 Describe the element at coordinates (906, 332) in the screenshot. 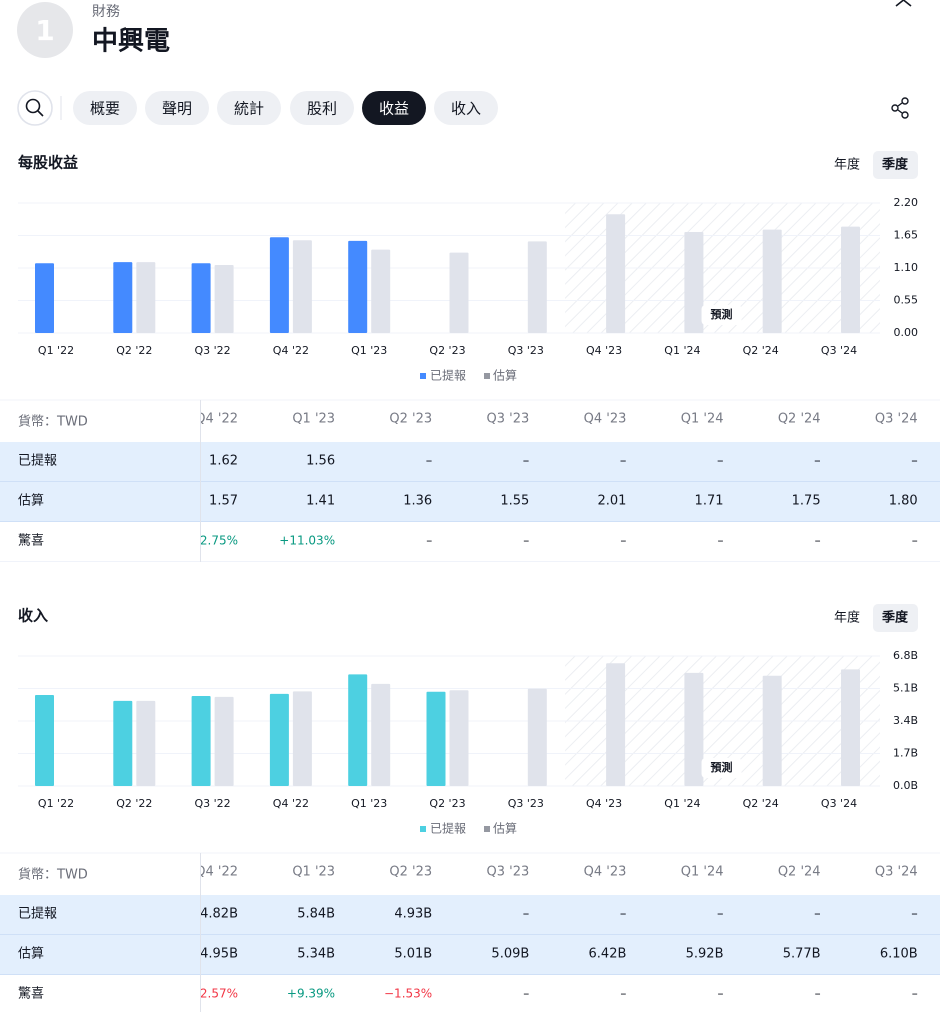

I see `y-tick-label: 0.00` at that location.